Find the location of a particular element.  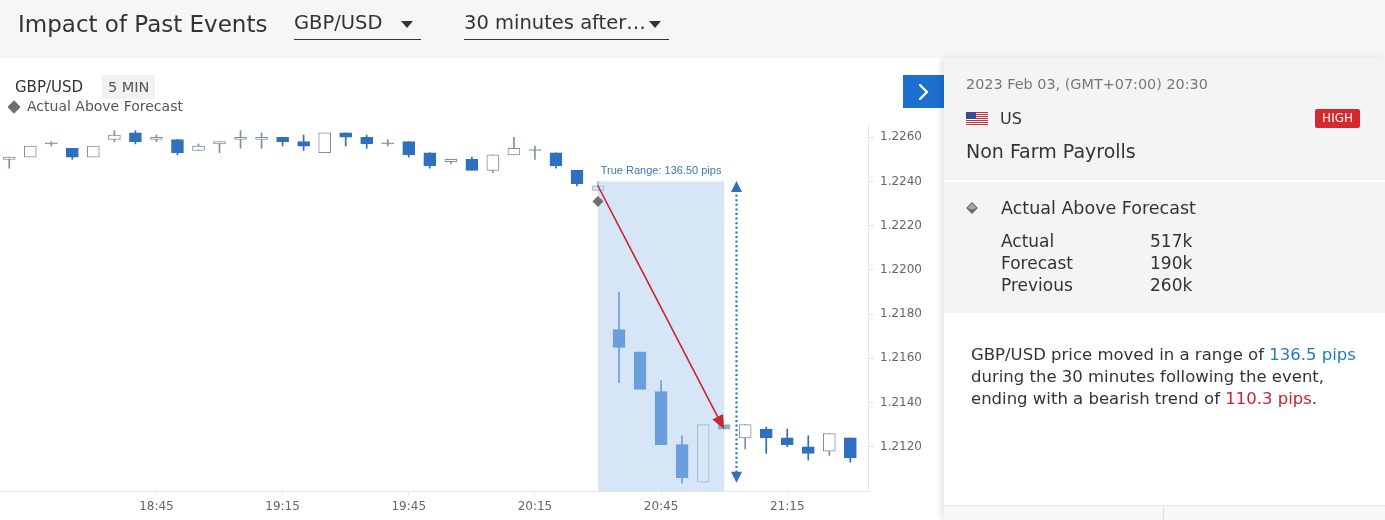

text: 517k is located at coordinates (1171, 241).